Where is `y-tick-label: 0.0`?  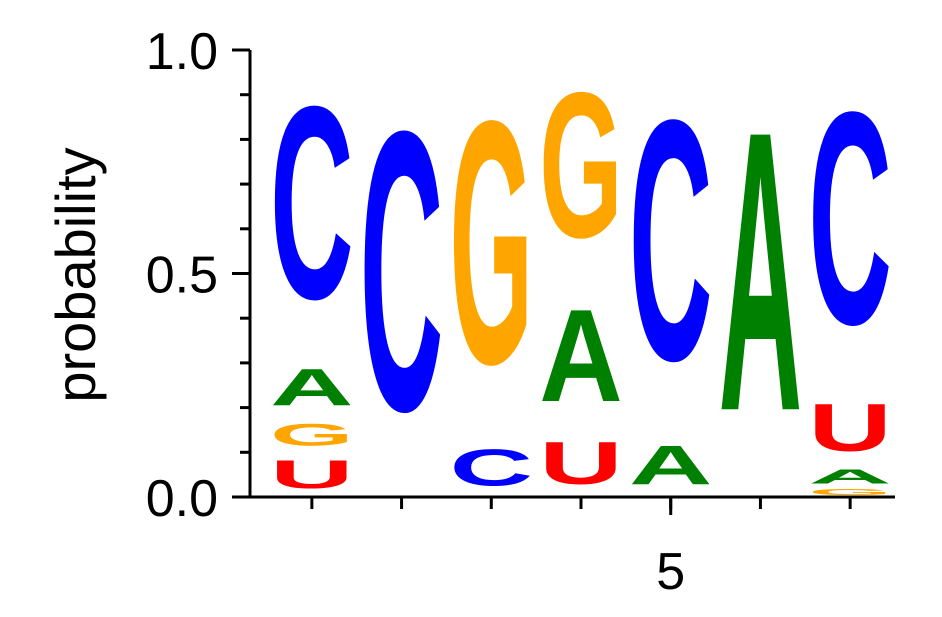 y-tick-label: 0.0 is located at coordinates (182, 499).